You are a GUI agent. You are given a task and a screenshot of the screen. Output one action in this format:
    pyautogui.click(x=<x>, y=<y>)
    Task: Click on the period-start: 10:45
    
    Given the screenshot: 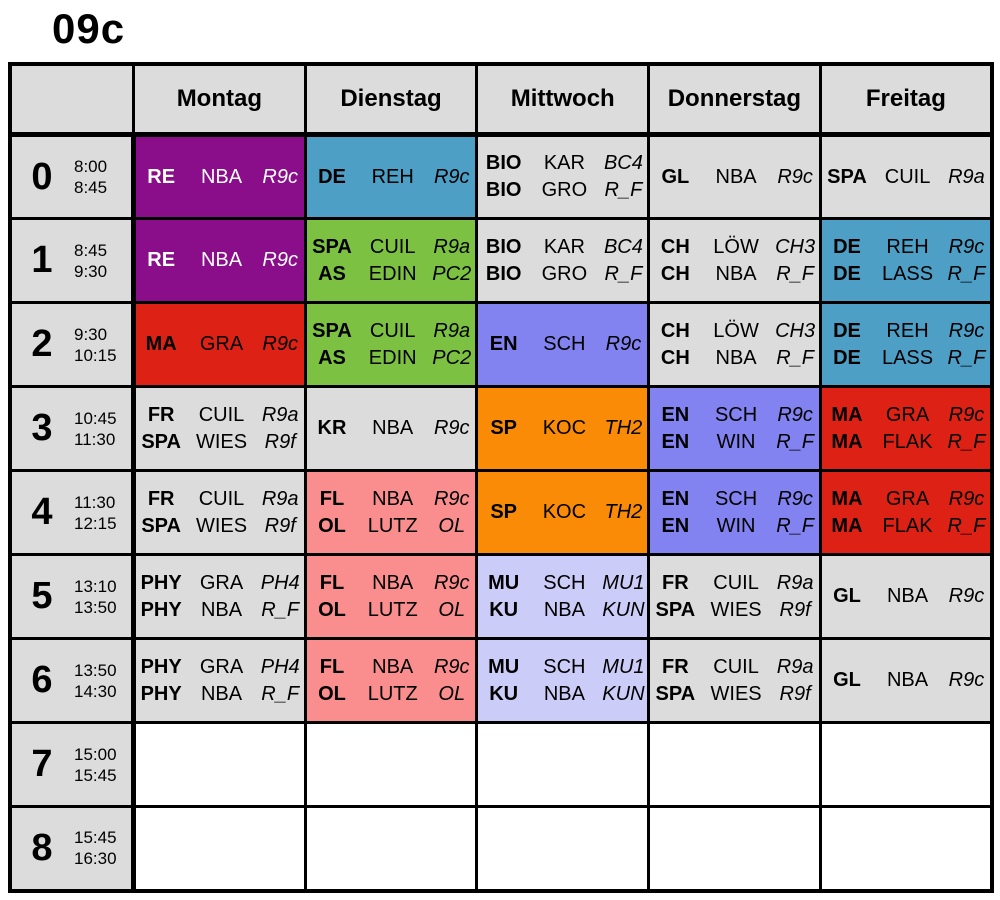 What is the action you would take?
    pyautogui.click(x=95, y=418)
    